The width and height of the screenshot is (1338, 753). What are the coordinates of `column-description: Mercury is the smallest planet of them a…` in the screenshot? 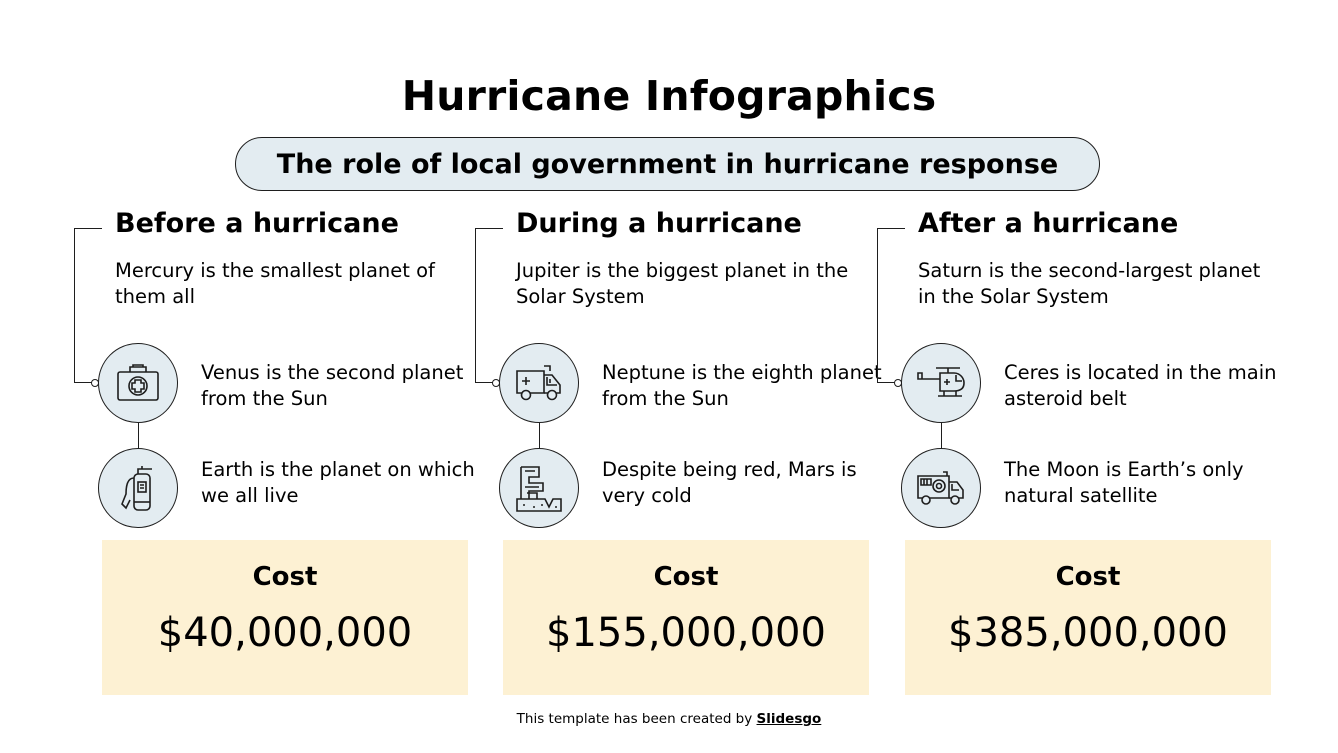 It's located at (275, 283).